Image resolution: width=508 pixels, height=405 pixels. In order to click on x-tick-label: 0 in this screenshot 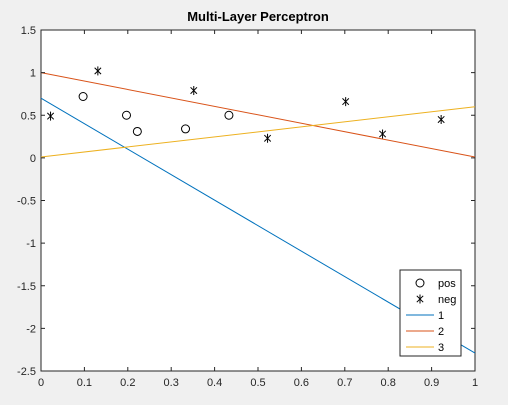, I will do `click(41, 383)`.